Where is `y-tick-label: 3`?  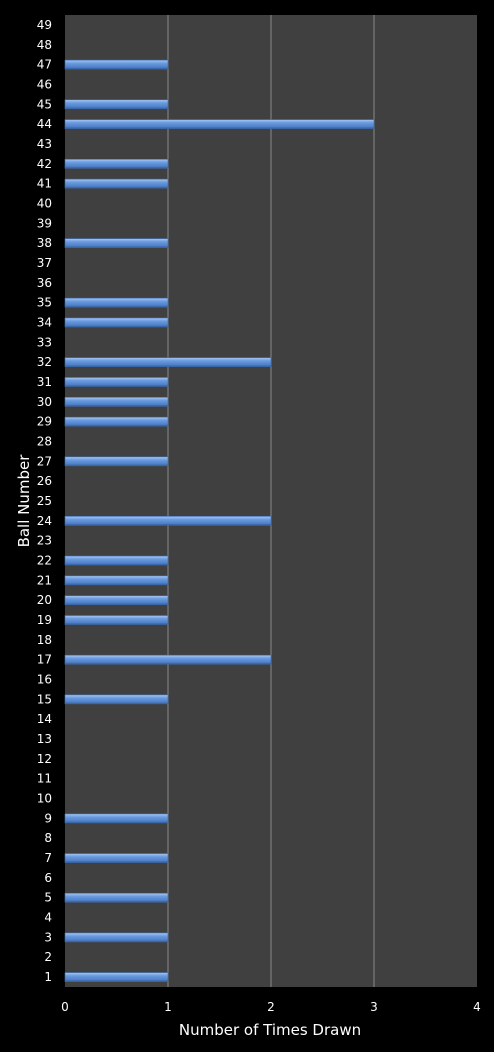 y-tick-label: 3 is located at coordinates (48, 937).